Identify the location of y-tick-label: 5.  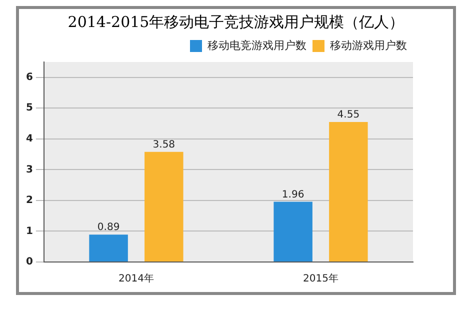
(29, 108).